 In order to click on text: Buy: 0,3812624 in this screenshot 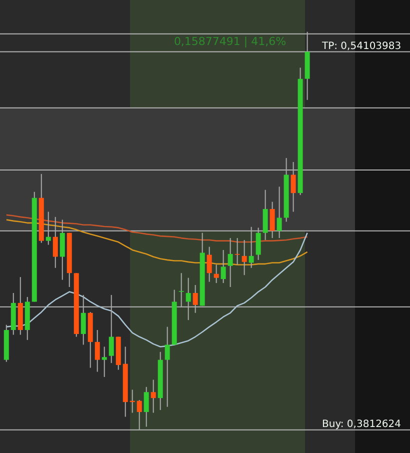, I will do `click(362, 424)`.